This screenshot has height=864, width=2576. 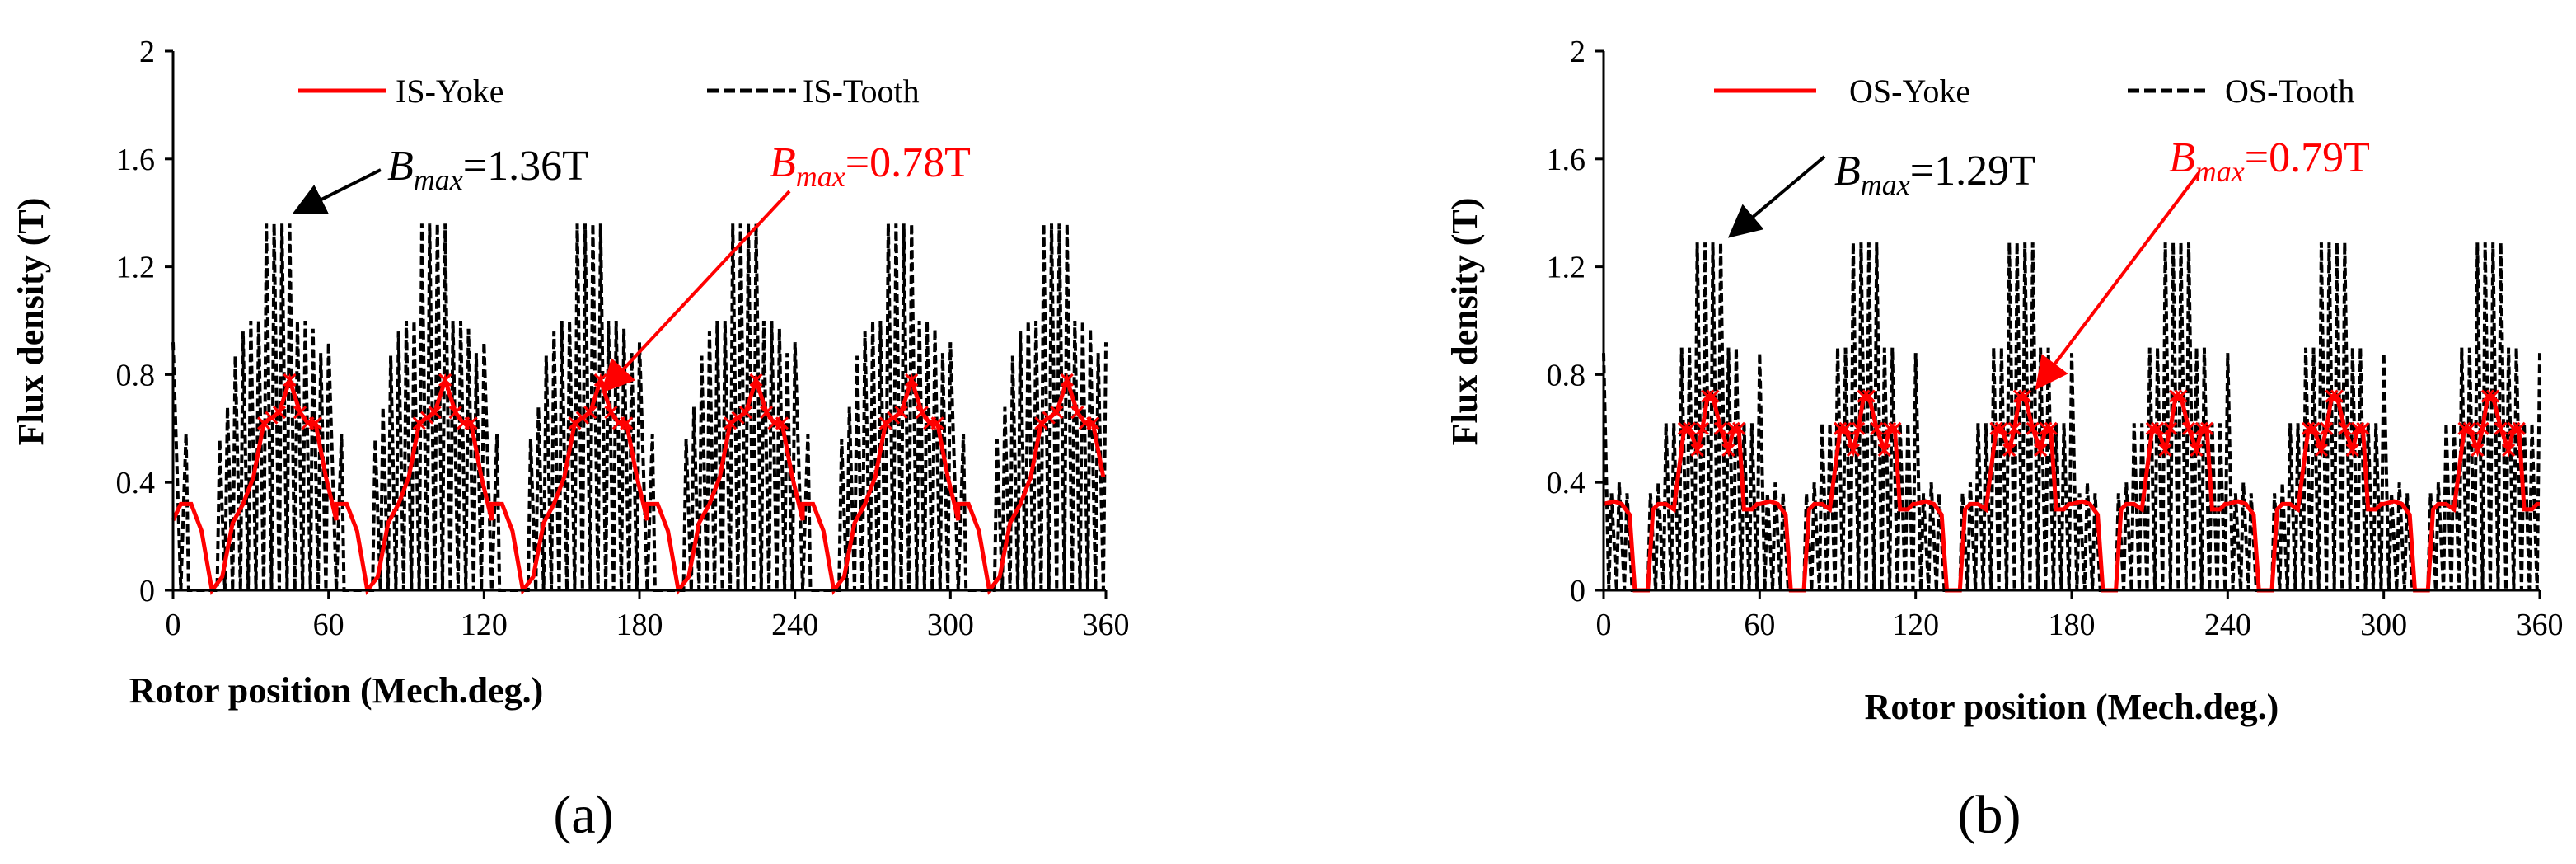 What do you see at coordinates (861, 92) in the screenshot?
I see `legend-label-is-tooth: IS-Tooth` at bounding box center [861, 92].